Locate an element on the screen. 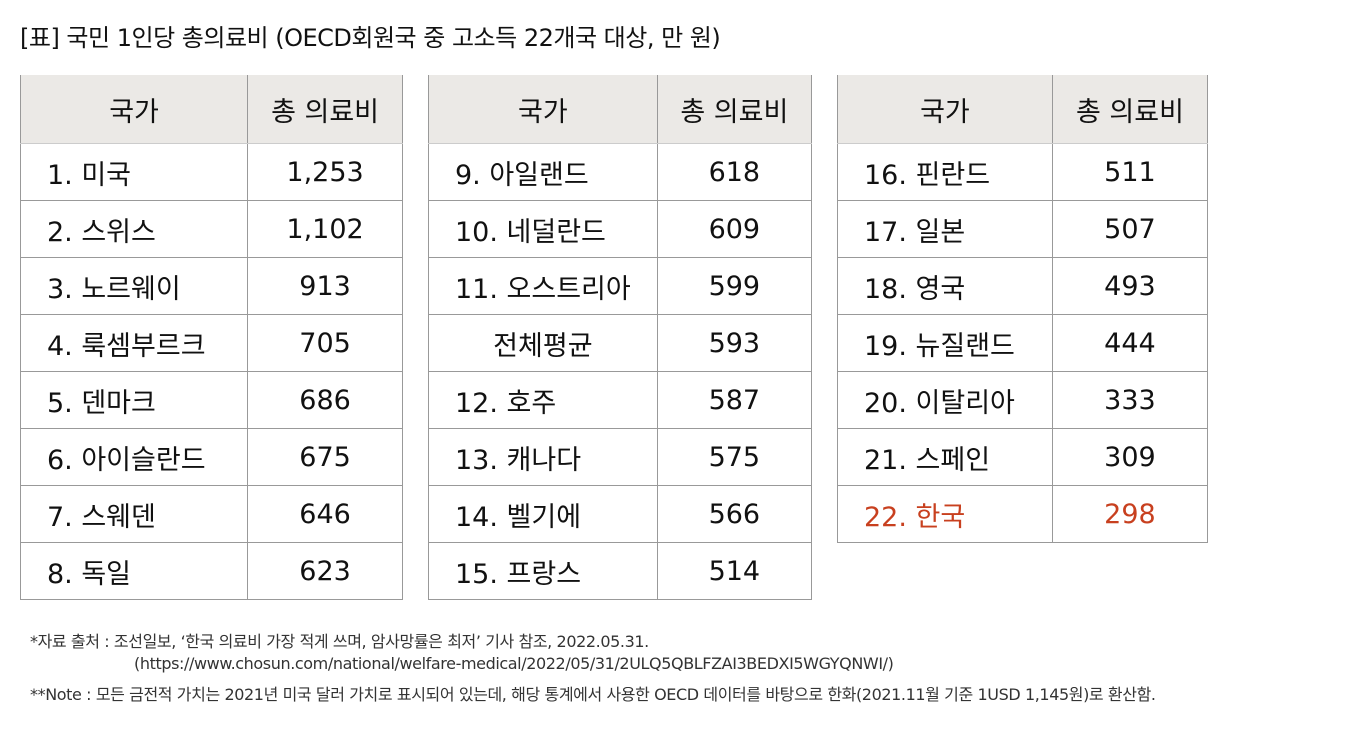 This screenshot has width=1368, height=736. value-cell: 1,253 is located at coordinates (325, 172).